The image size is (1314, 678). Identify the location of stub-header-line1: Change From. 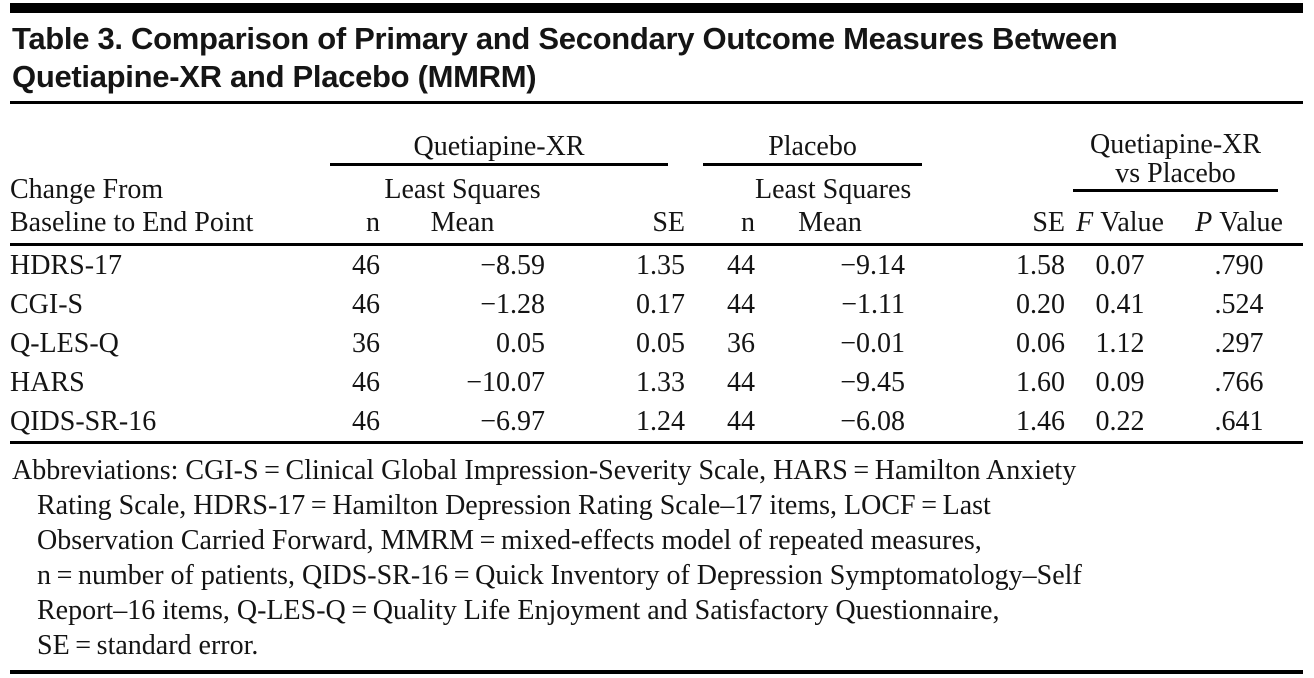
(87, 189).